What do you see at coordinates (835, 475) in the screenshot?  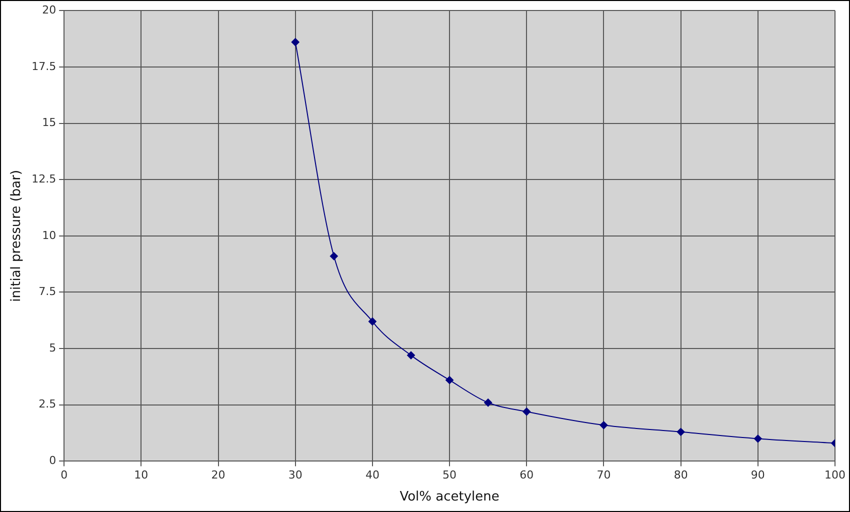 I see `x-tick-label: 100` at bounding box center [835, 475].